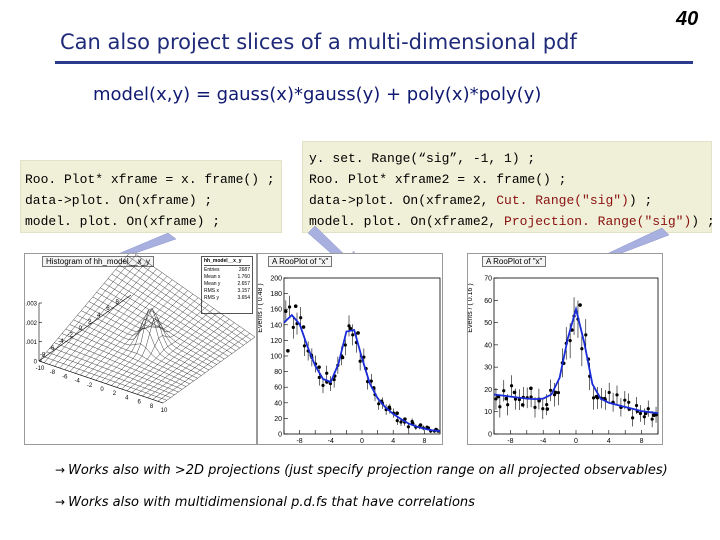 The height and width of the screenshot is (540, 720). I want to click on x-tick-label: -2, so click(90, 386).